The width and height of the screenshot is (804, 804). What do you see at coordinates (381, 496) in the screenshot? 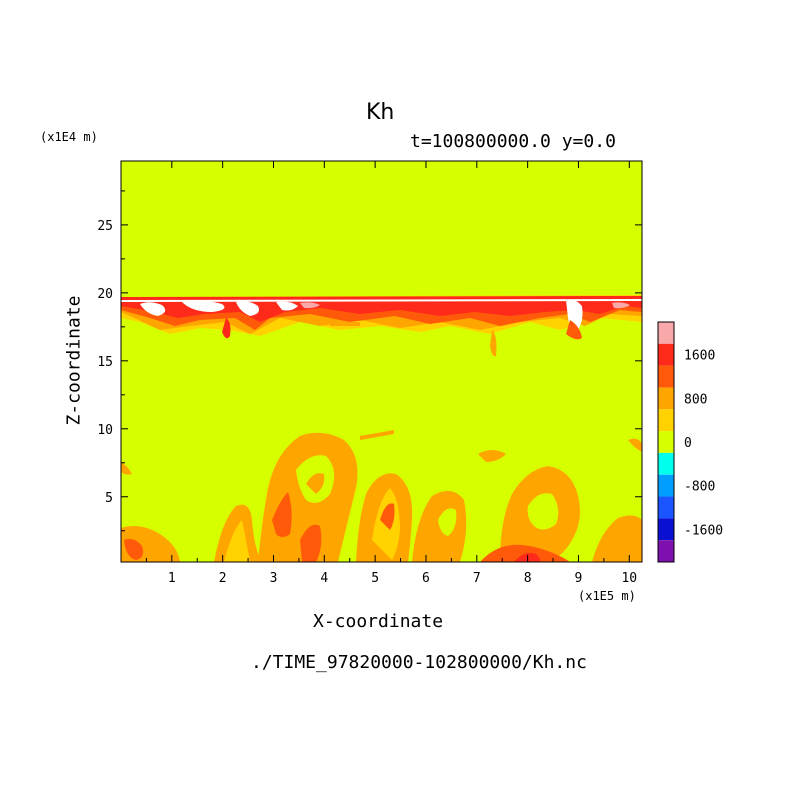
I see `lower-plumes` at bounding box center [381, 496].